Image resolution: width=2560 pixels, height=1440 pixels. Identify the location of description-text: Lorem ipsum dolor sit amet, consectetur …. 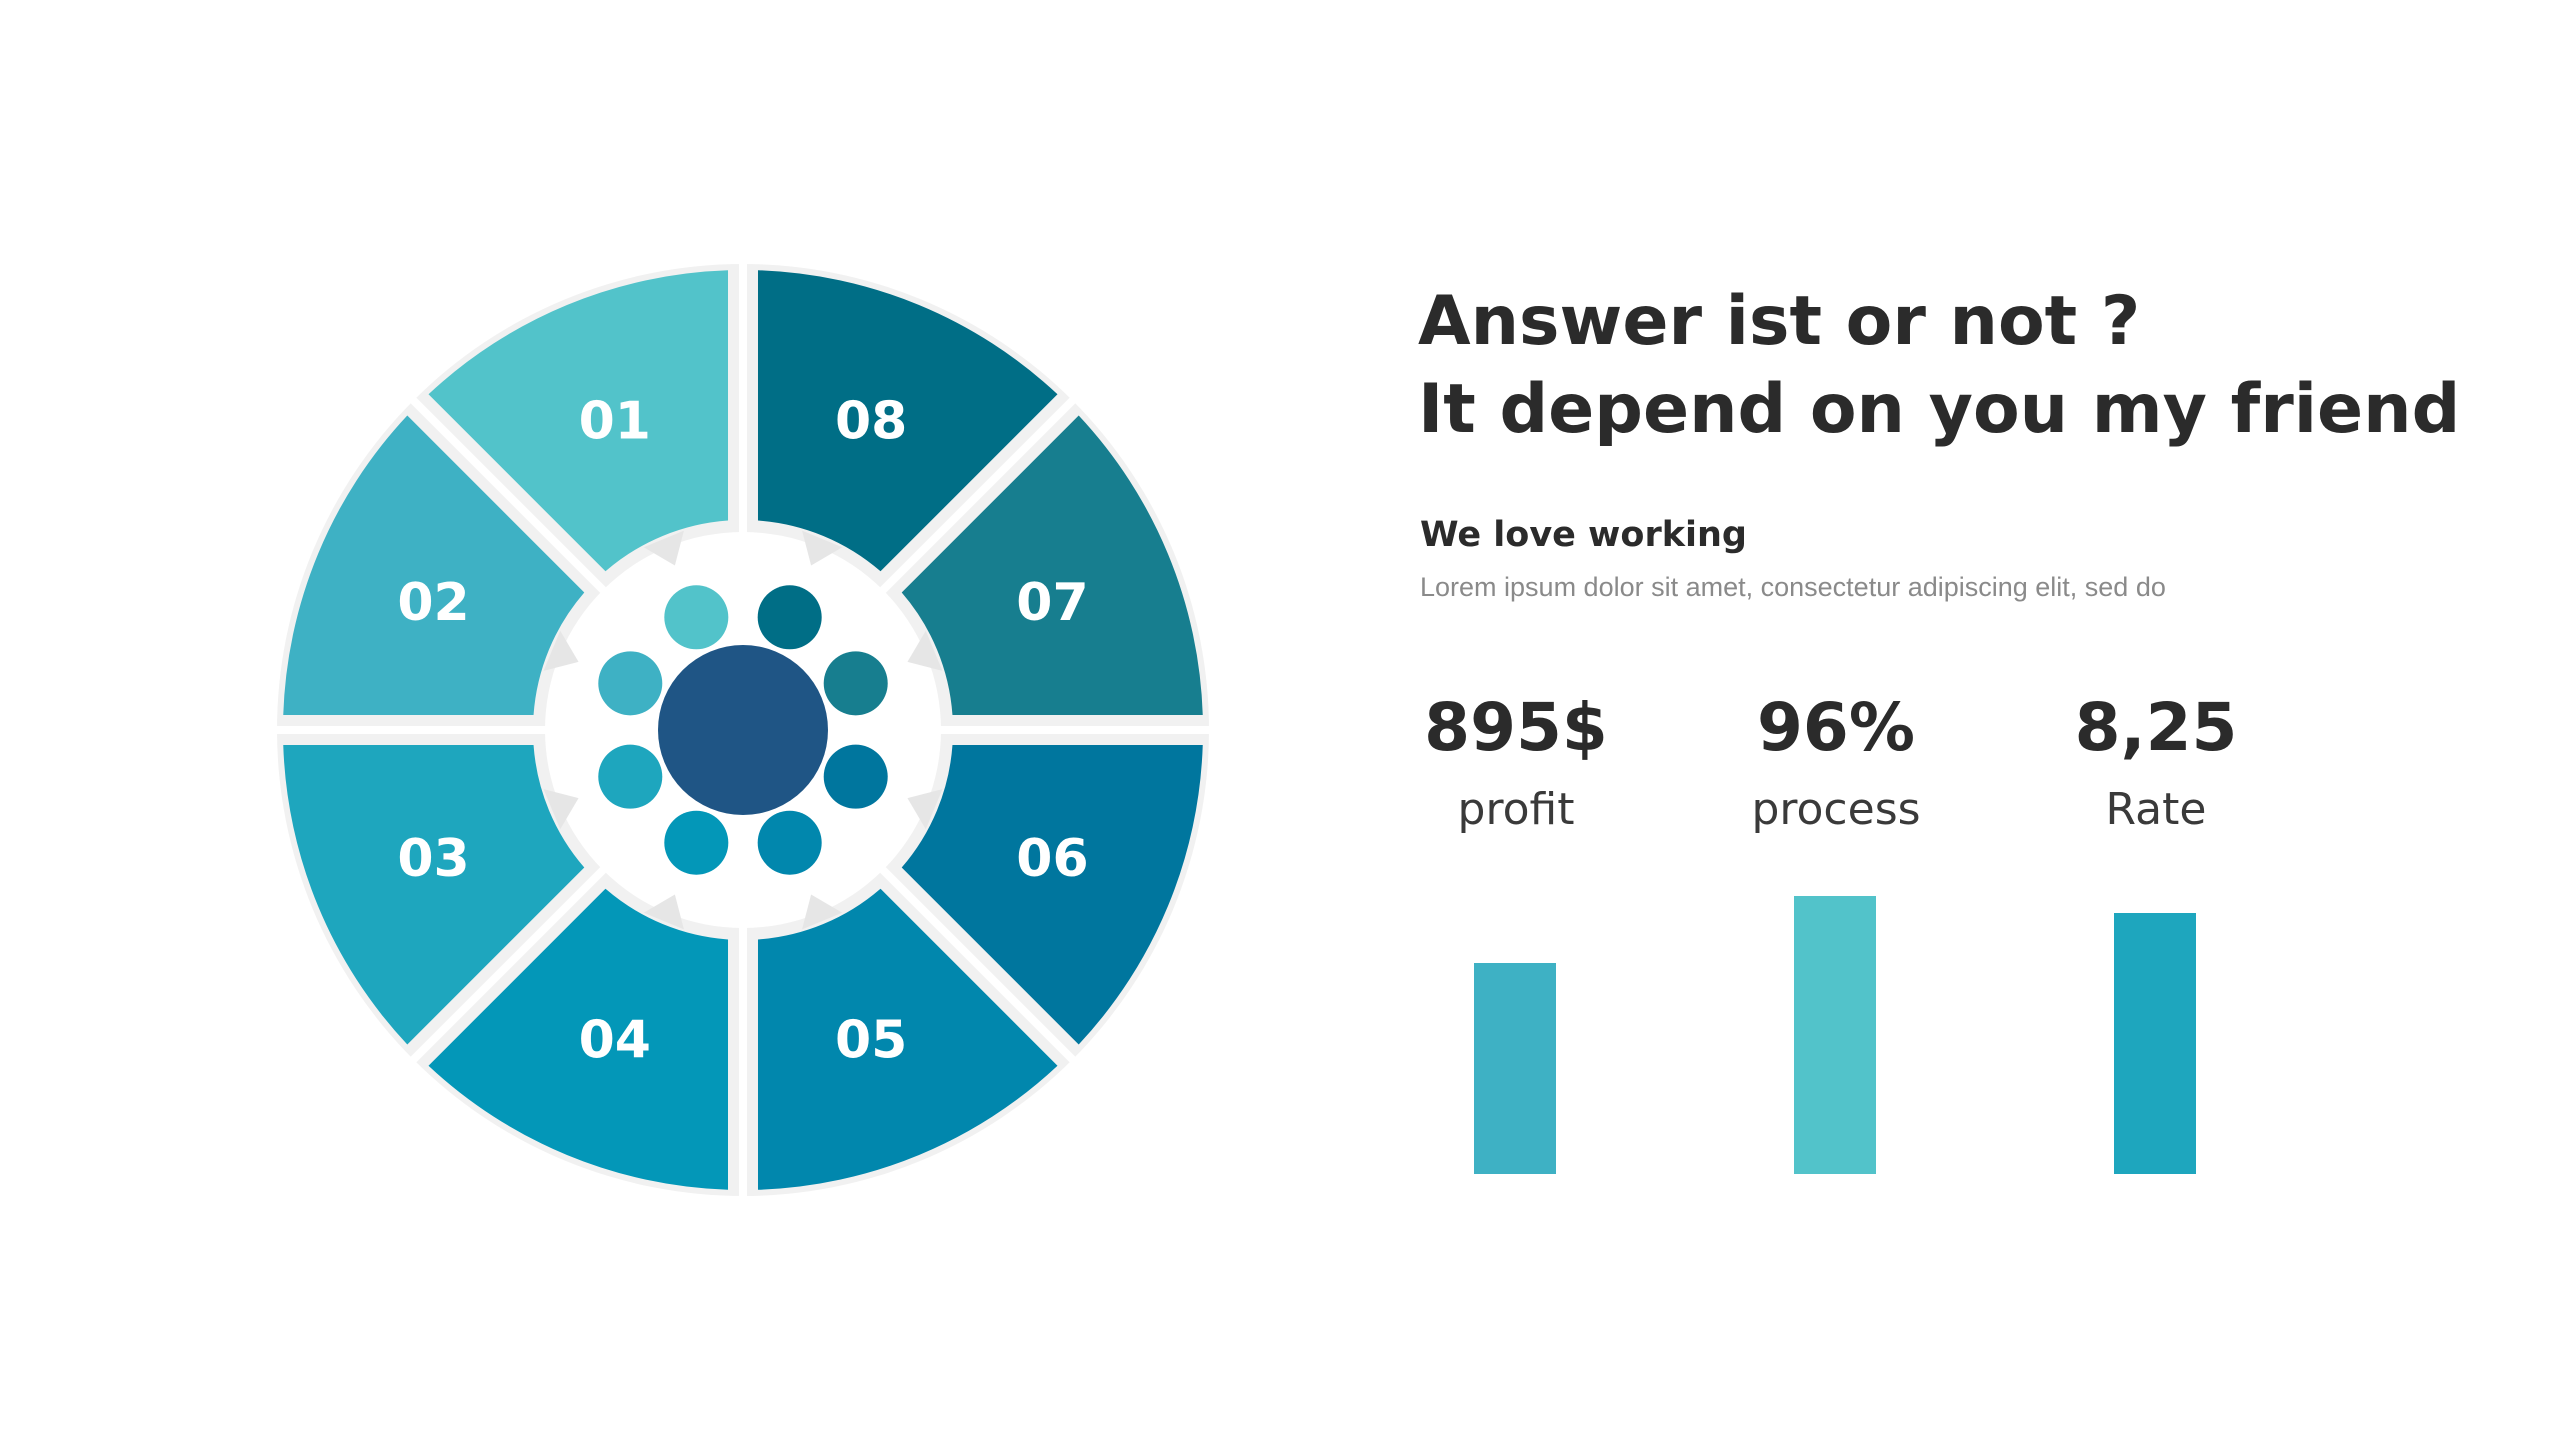
(1793, 587).